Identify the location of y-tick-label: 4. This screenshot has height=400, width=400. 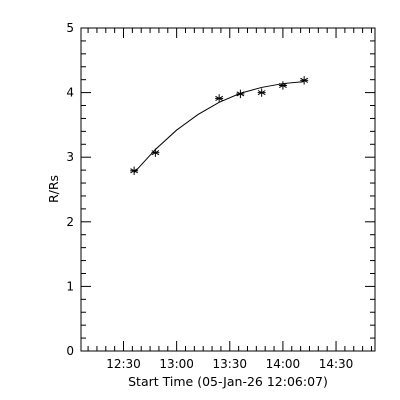
(70, 93).